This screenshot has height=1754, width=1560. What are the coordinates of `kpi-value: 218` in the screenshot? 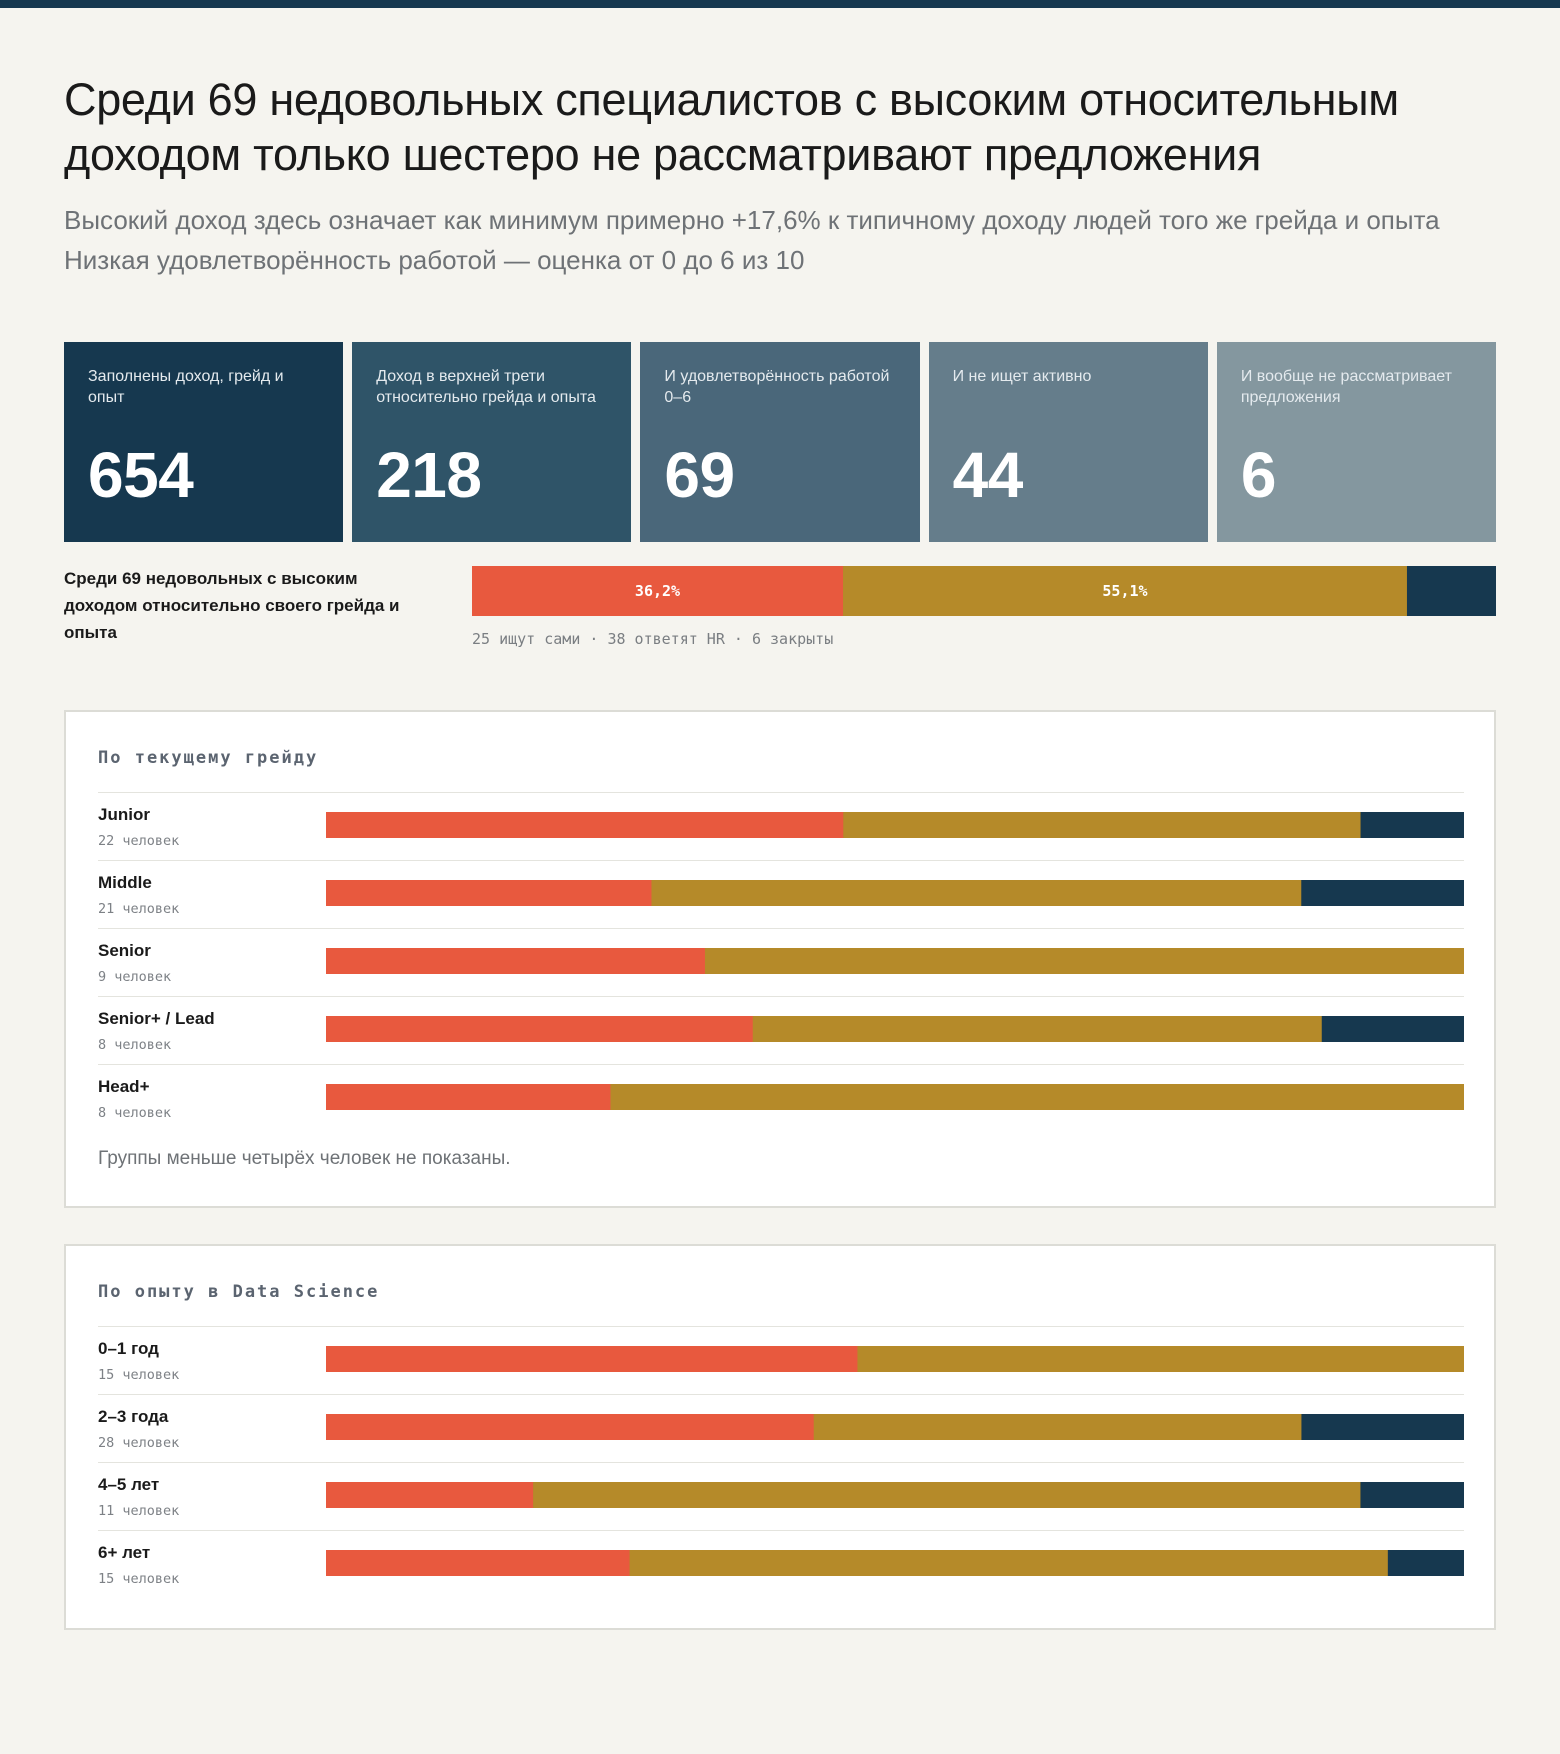 It's located at (429, 475).